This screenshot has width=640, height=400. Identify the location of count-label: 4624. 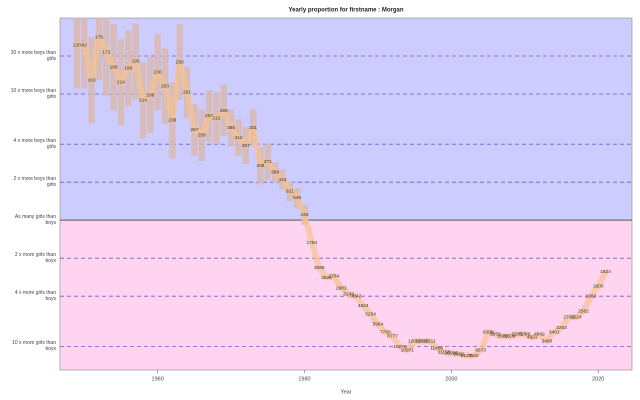
(363, 306).